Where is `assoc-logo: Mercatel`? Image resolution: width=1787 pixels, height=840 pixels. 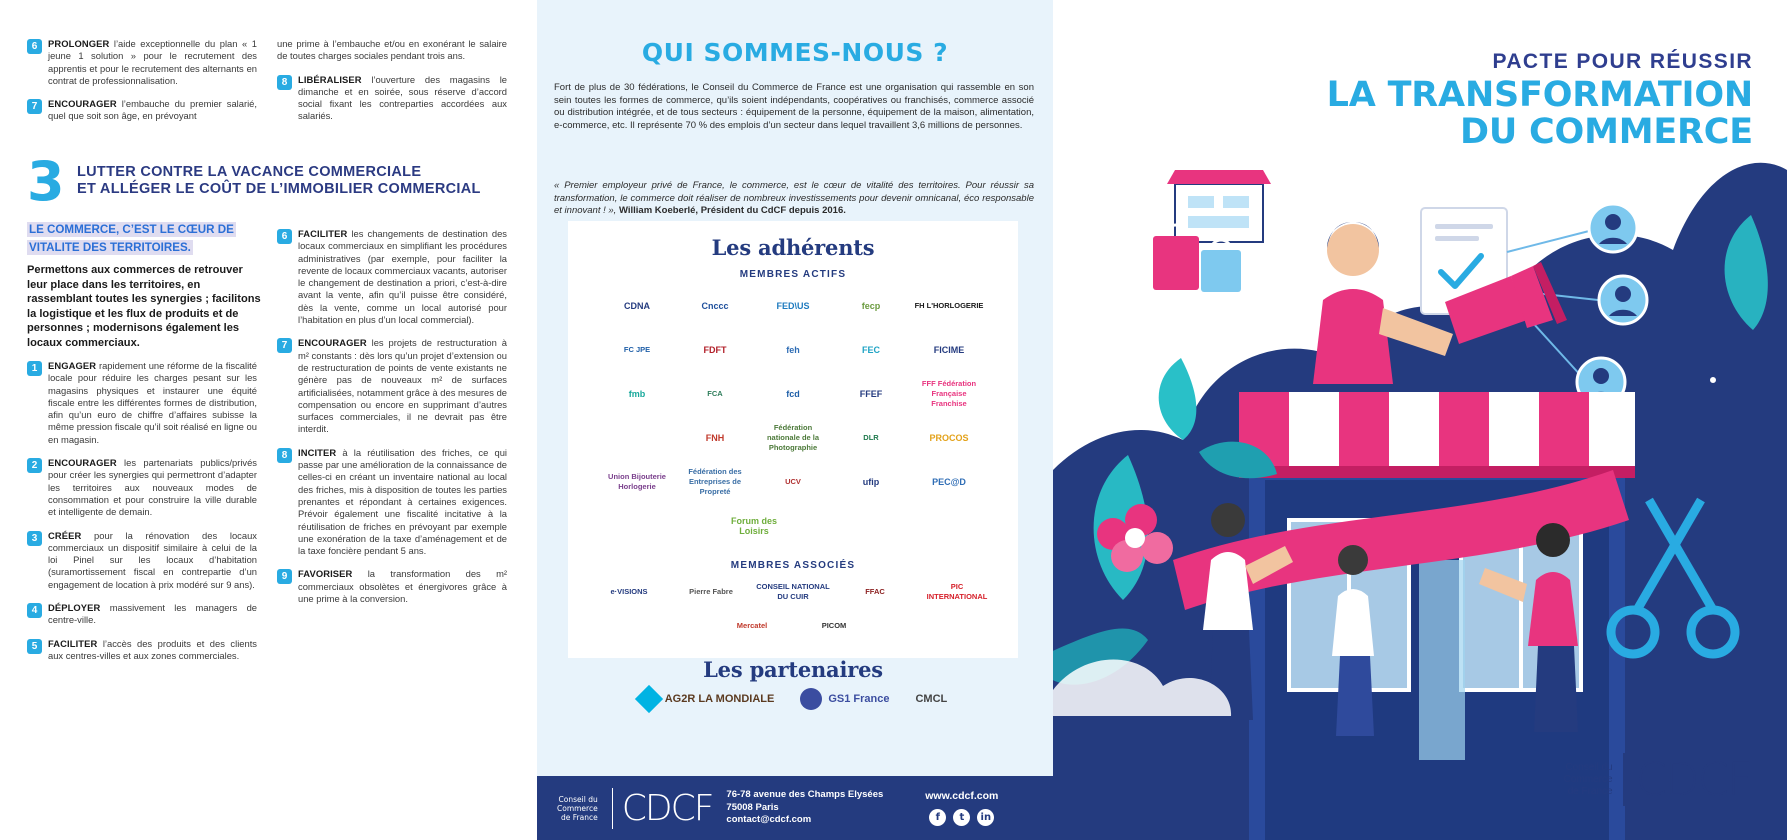
assoc-logo: Mercatel is located at coordinates (752, 625).